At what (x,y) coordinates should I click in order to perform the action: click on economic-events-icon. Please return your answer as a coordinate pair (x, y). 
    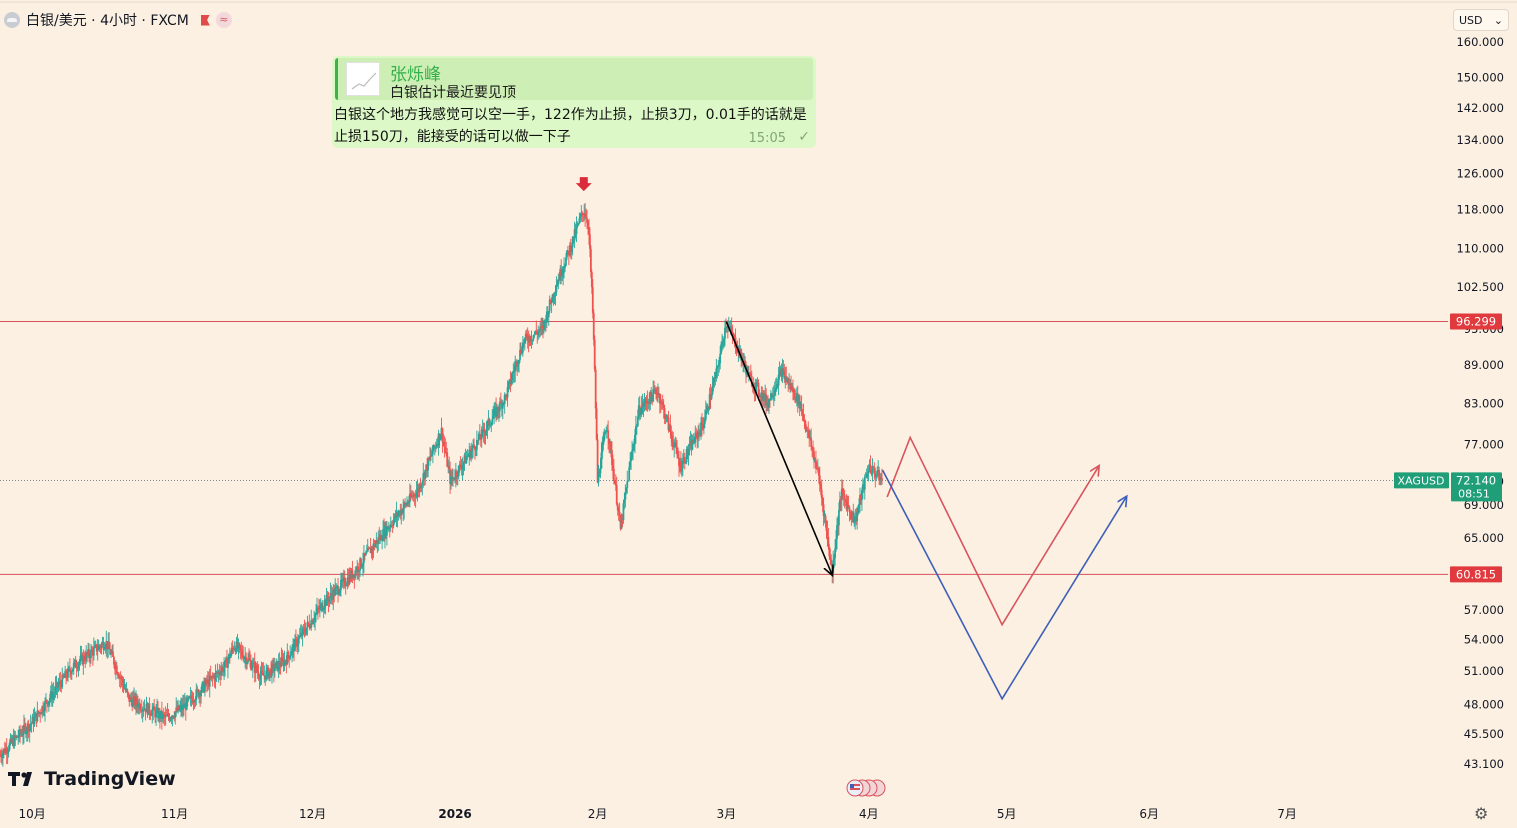
    Looking at the image, I should click on (869, 788).